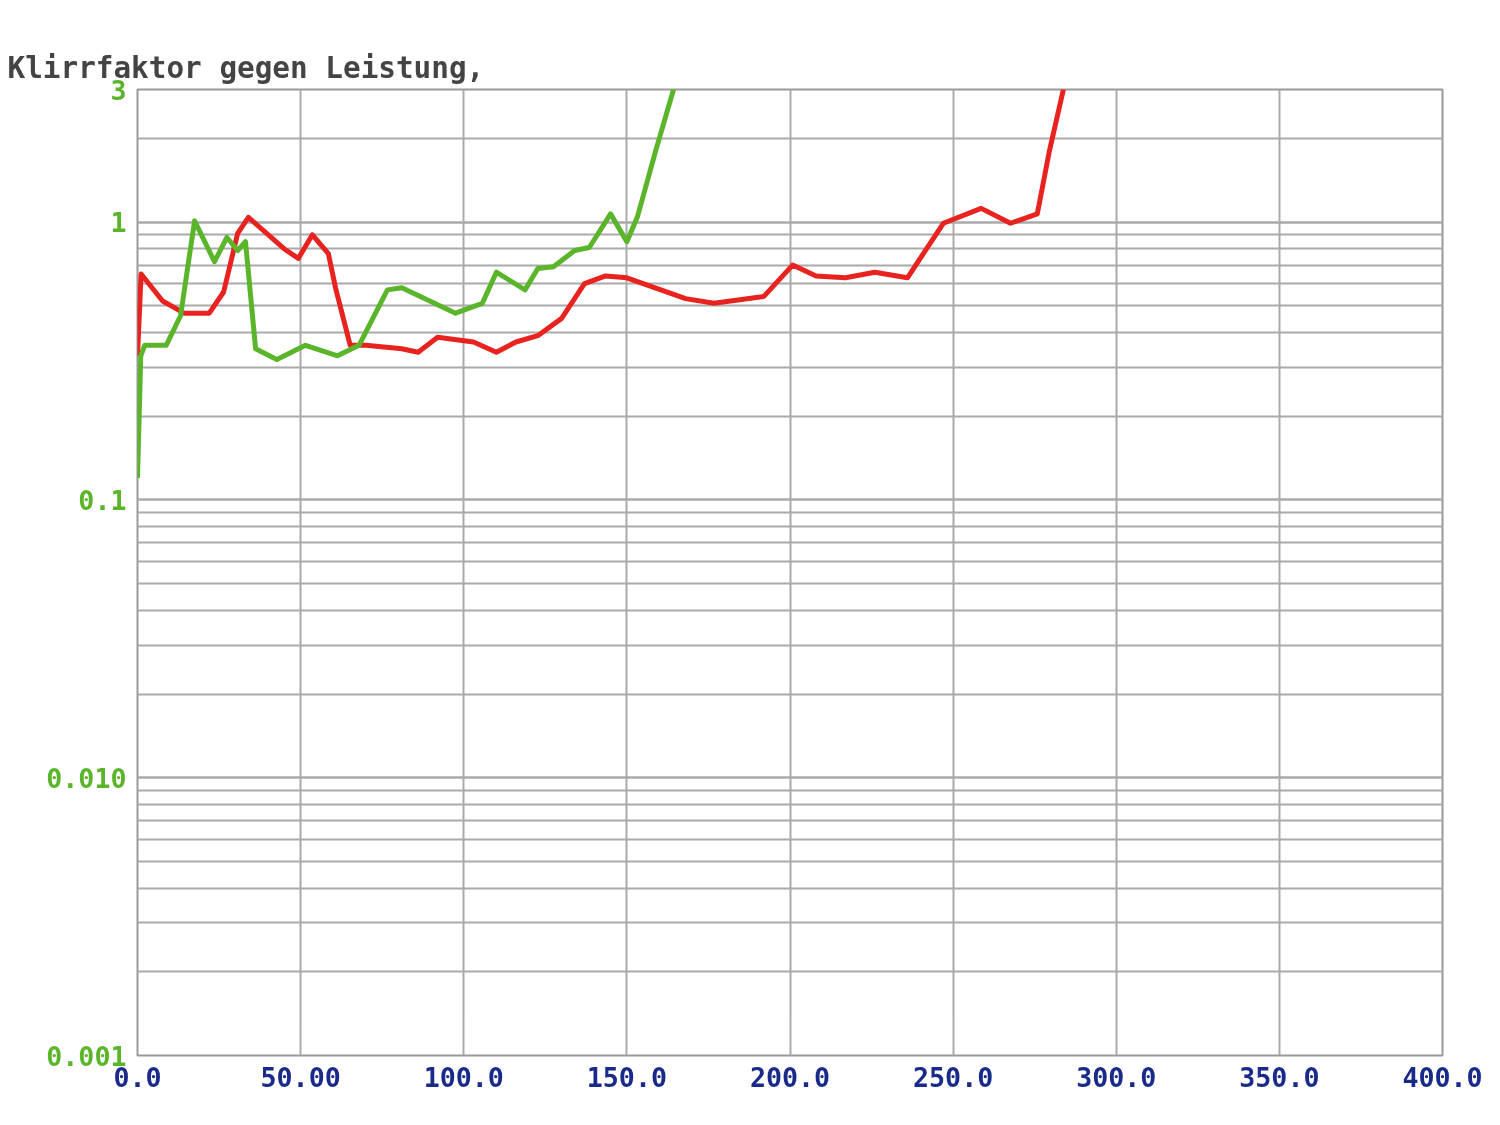 The height and width of the screenshot is (1125, 1500). I want to click on x-tick-label: 50.00, so click(300, 1077).